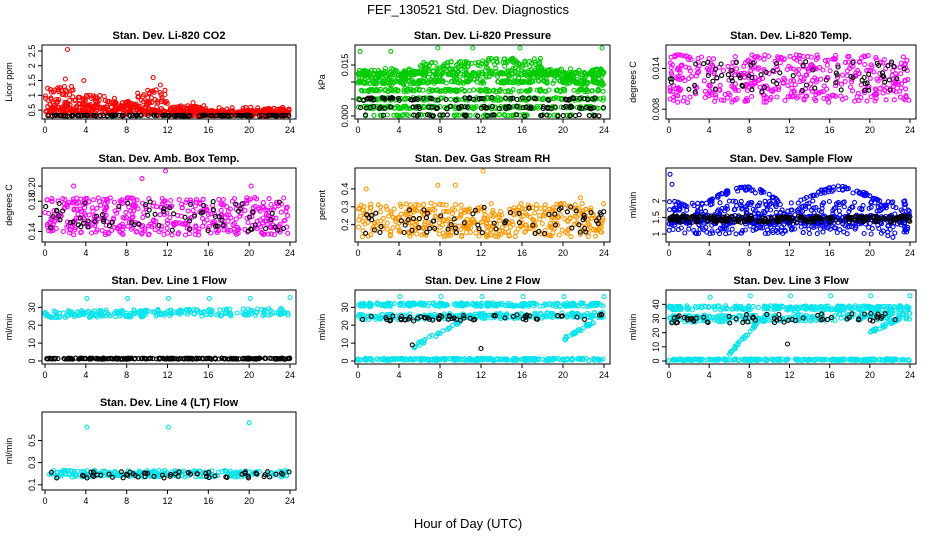  I want to click on y-tick-label: 0.000, so click(345, 116).